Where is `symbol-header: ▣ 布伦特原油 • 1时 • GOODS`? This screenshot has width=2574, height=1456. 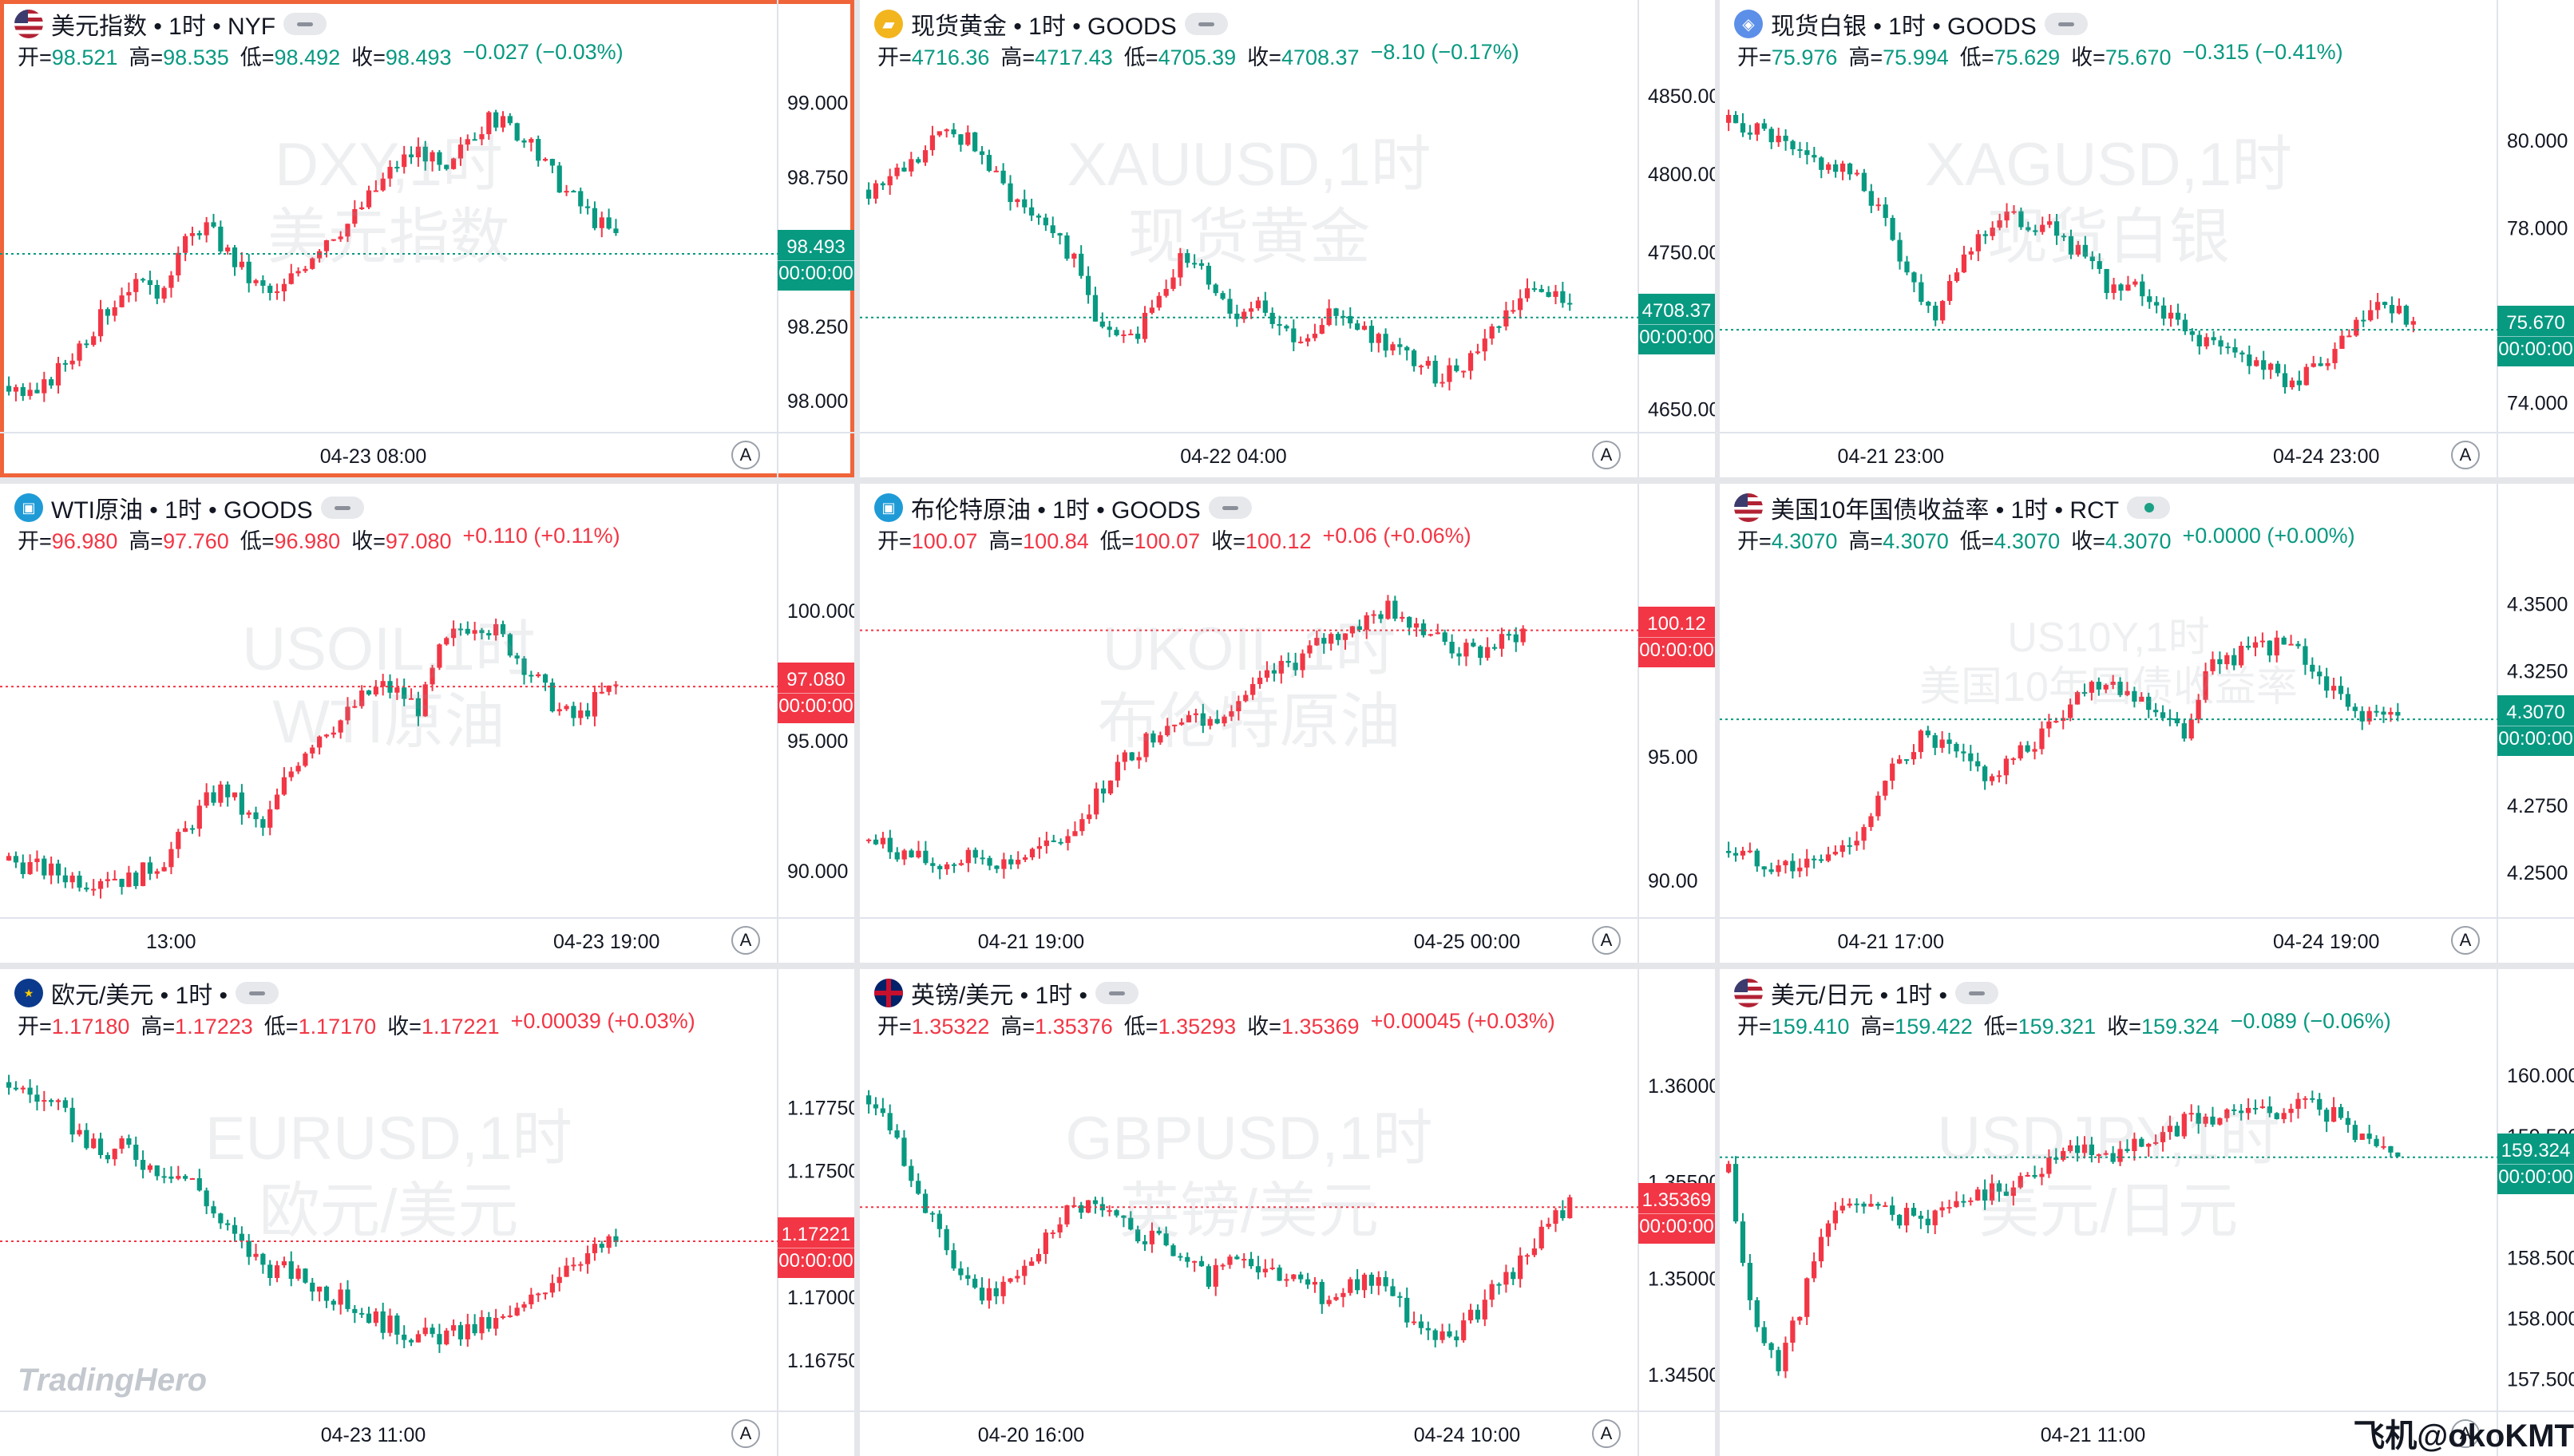 symbol-header: ▣ 布伦特原油 • 1时 • GOODS is located at coordinates (1063, 507).